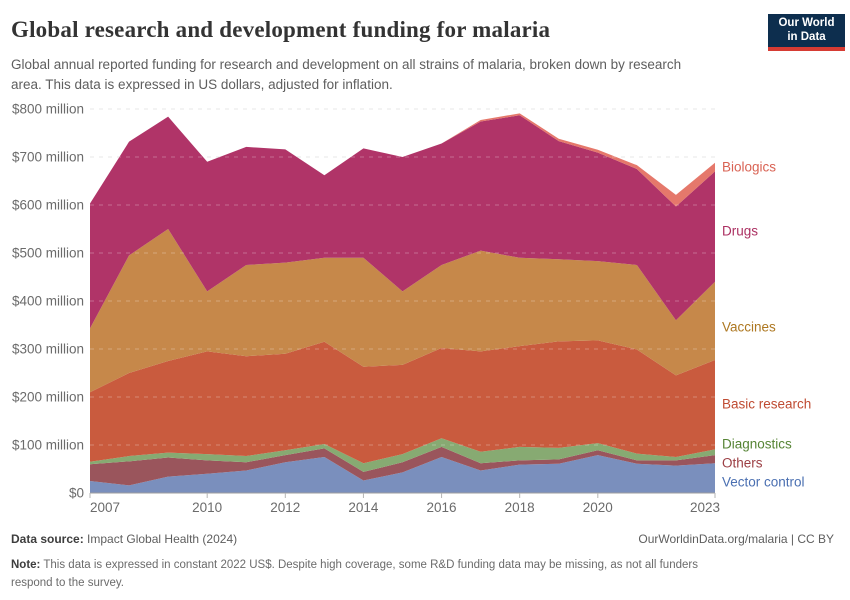 The width and height of the screenshot is (850, 600). I want to click on y-tick-label-700: $700 million, so click(48, 157).